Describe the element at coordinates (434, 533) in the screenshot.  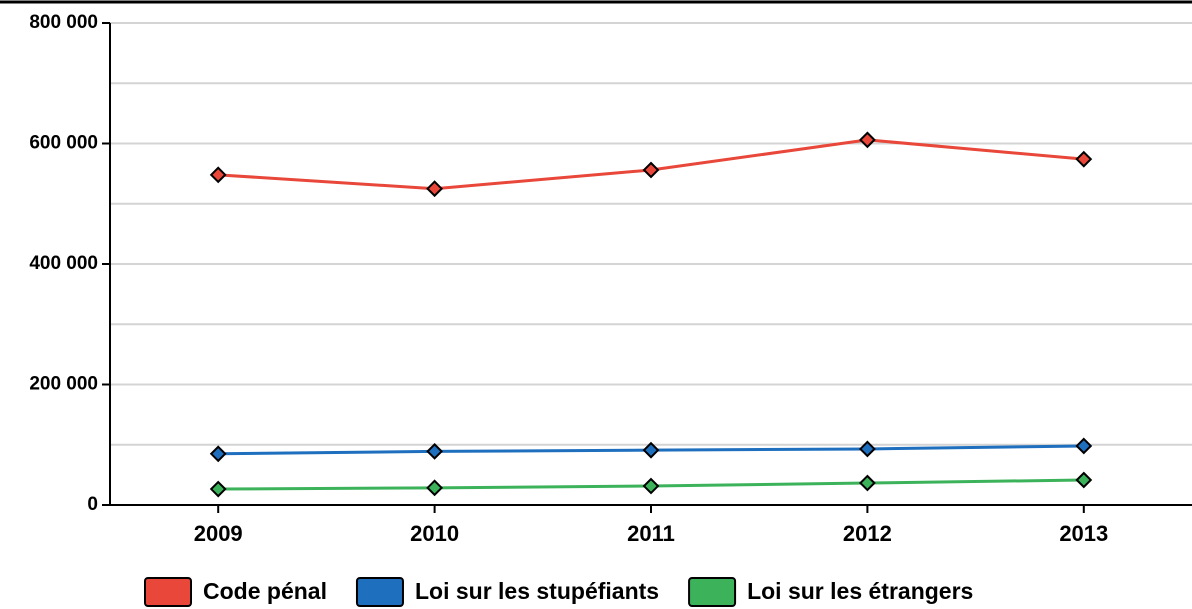
I see `x-tick-label: 2010` at that location.